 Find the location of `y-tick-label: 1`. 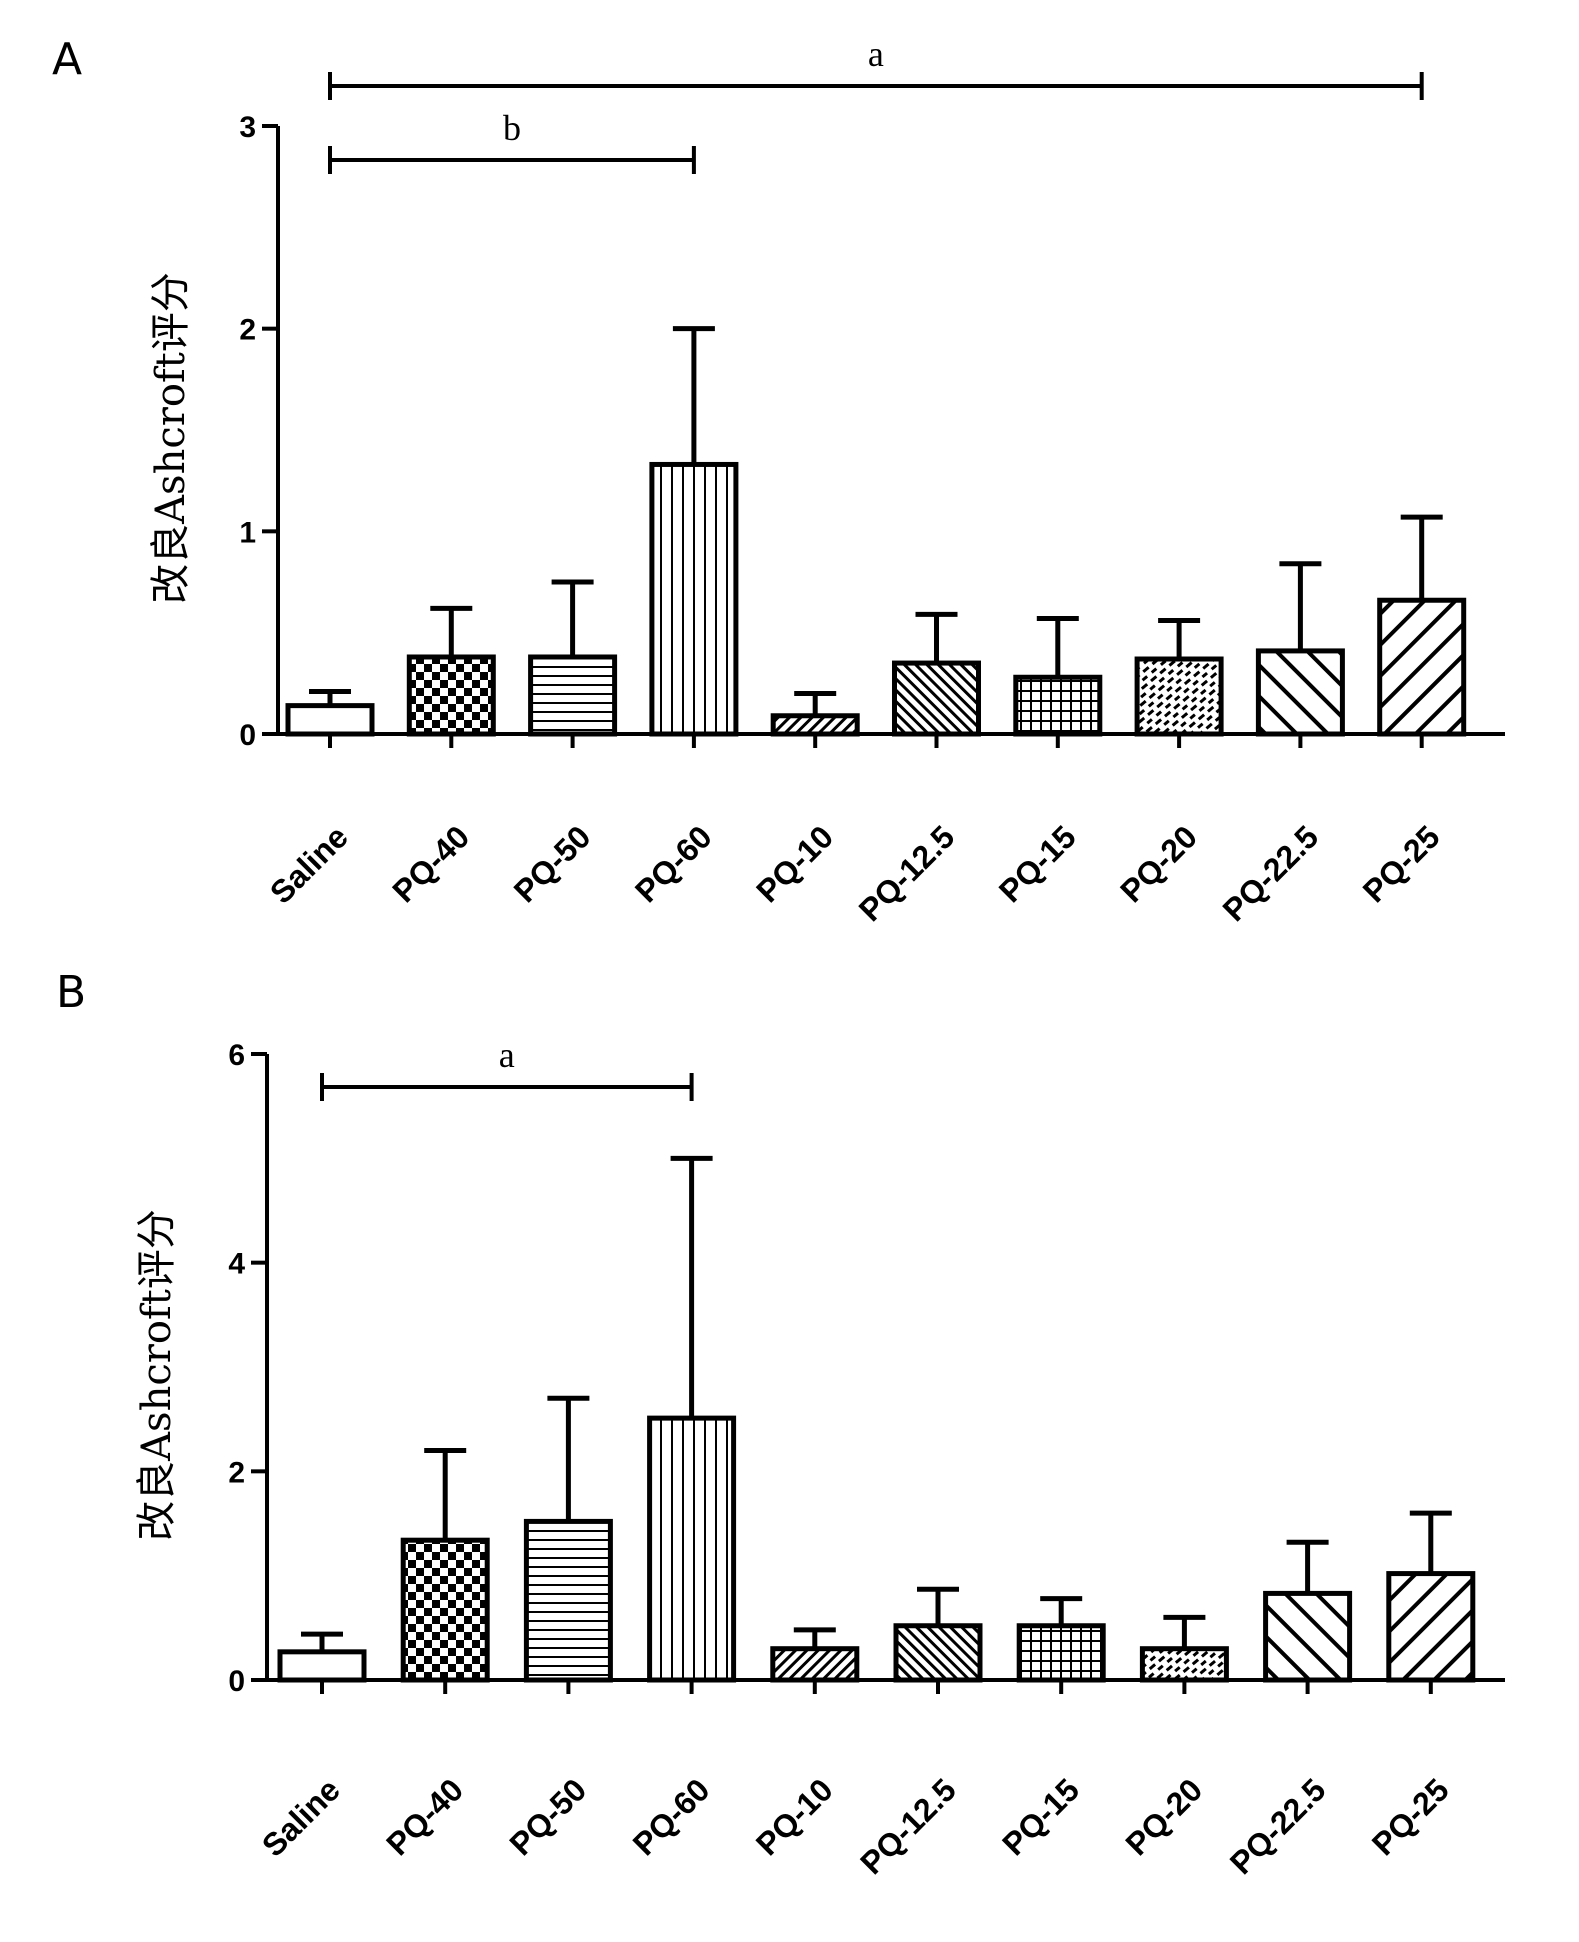

y-tick-label: 1 is located at coordinates (247, 532).